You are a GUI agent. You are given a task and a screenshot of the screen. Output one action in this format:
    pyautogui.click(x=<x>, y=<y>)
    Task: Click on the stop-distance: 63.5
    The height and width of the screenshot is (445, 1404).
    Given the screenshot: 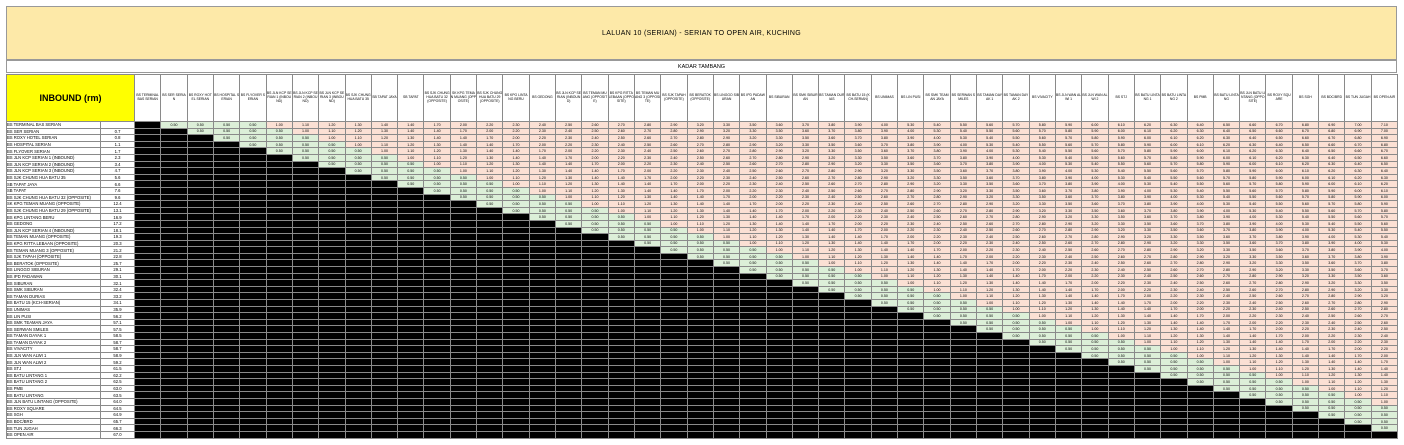 What is the action you would take?
    pyautogui.click(x=117, y=395)
    